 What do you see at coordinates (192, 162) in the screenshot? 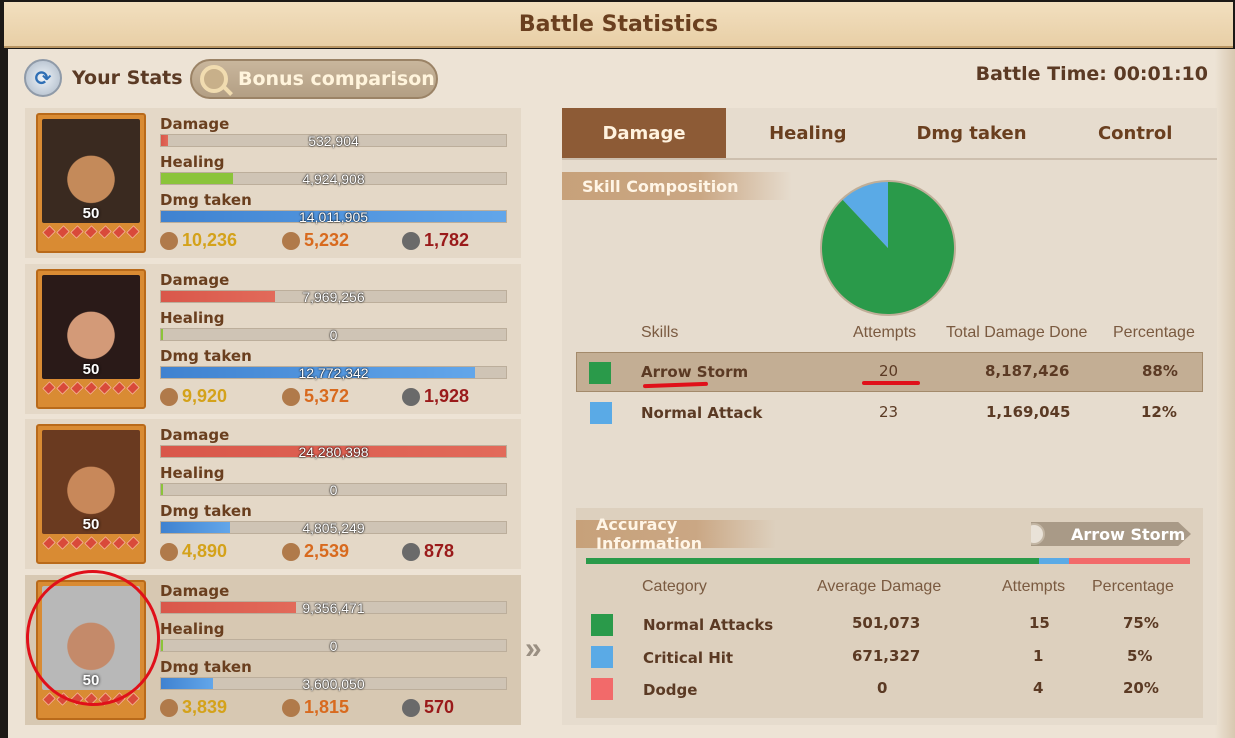
I see `healing-label: Healing` at bounding box center [192, 162].